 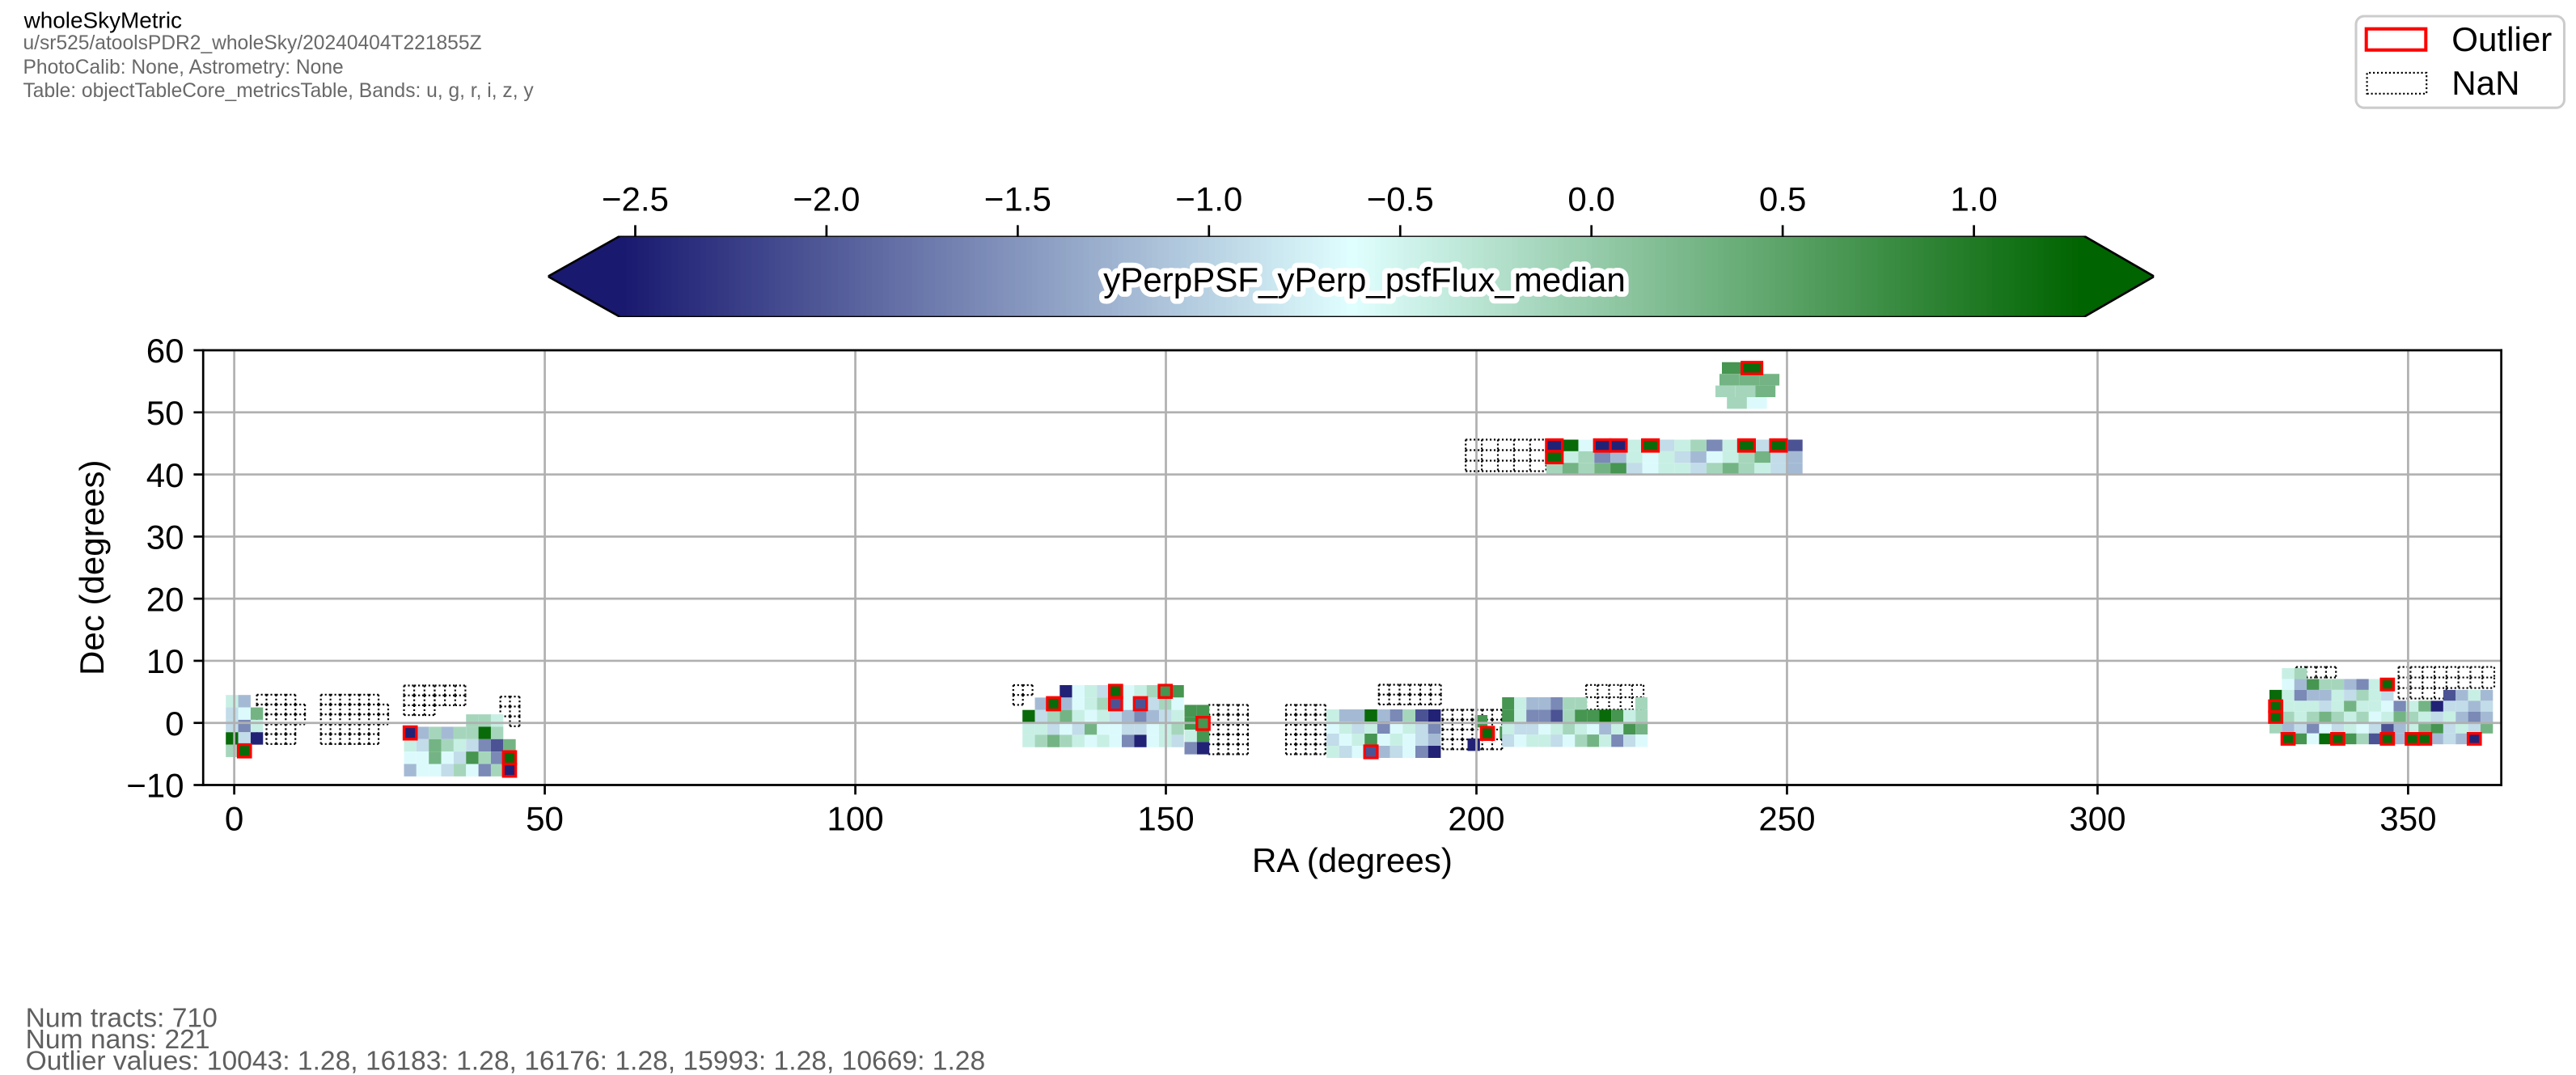 I want to click on svg-text: NaN, so click(x=2485, y=83).